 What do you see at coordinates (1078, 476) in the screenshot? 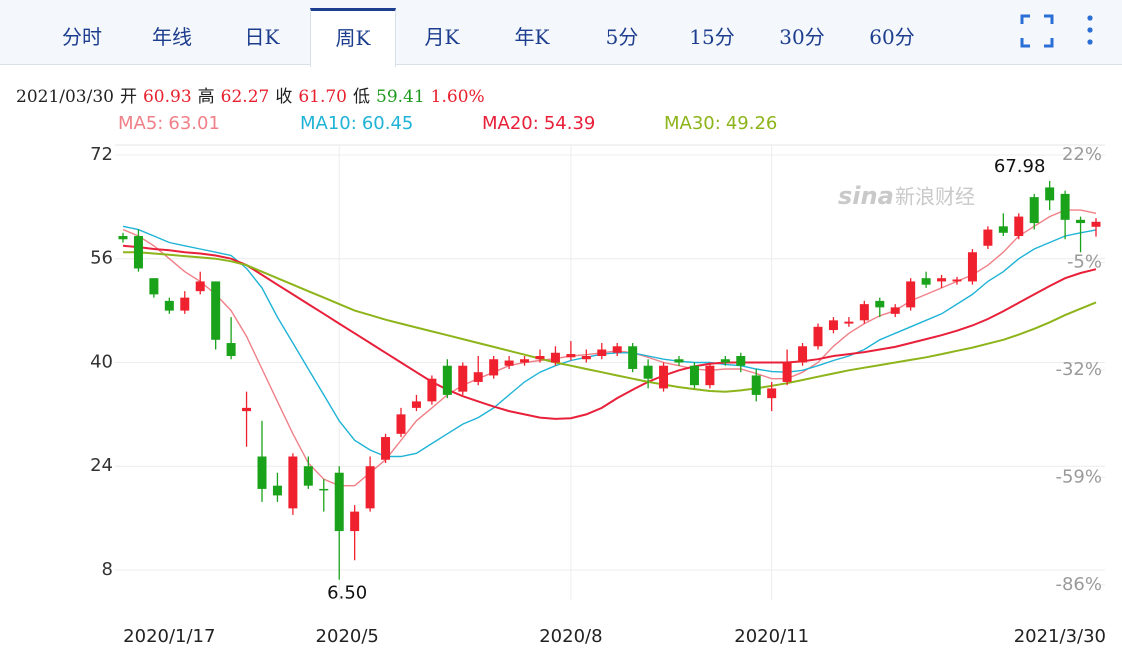
I see `y2-tick-label: -59%` at bounding box center [1078, 476].